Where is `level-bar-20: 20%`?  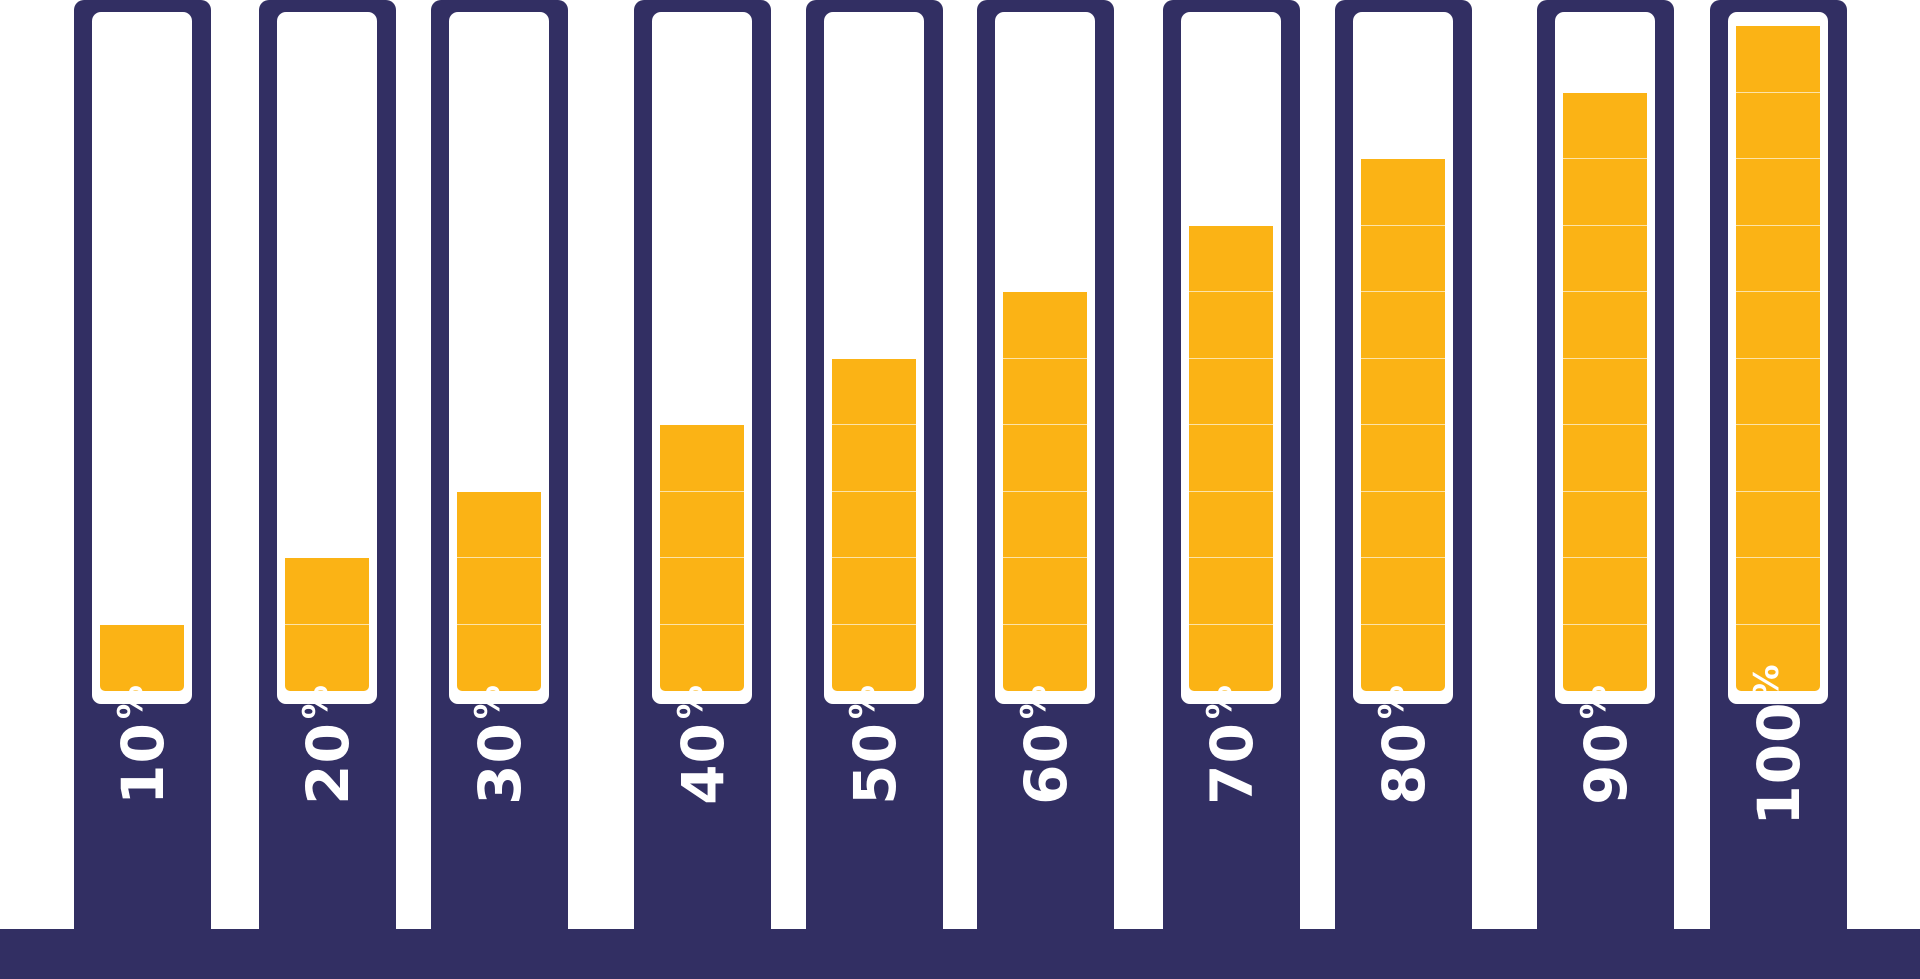
level-bar-20: 20% is located at coordinates (327, 465).